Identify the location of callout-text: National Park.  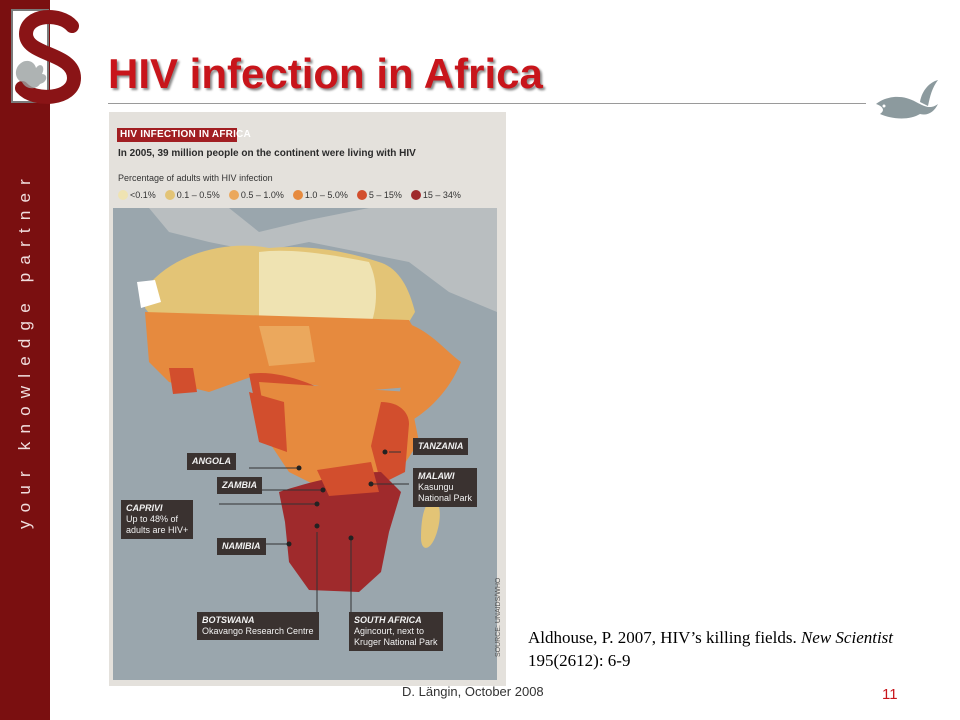
(445, 498).